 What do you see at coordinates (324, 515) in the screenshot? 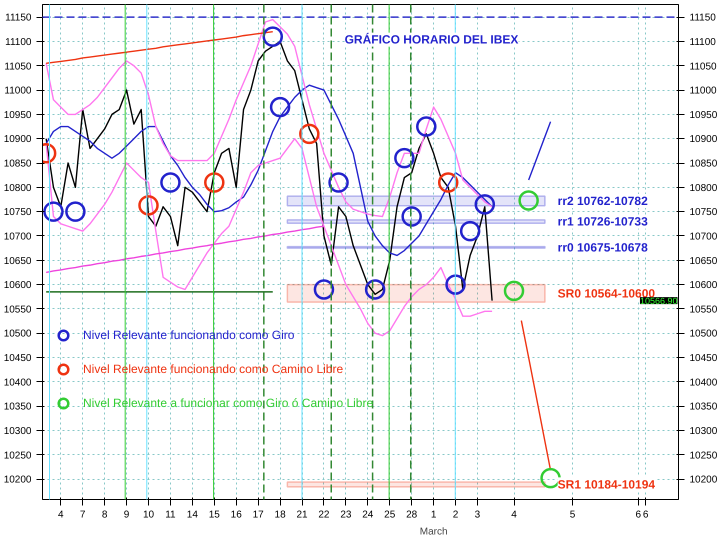
I see `x-tick-label: 22` at bounding box center [324, 515].